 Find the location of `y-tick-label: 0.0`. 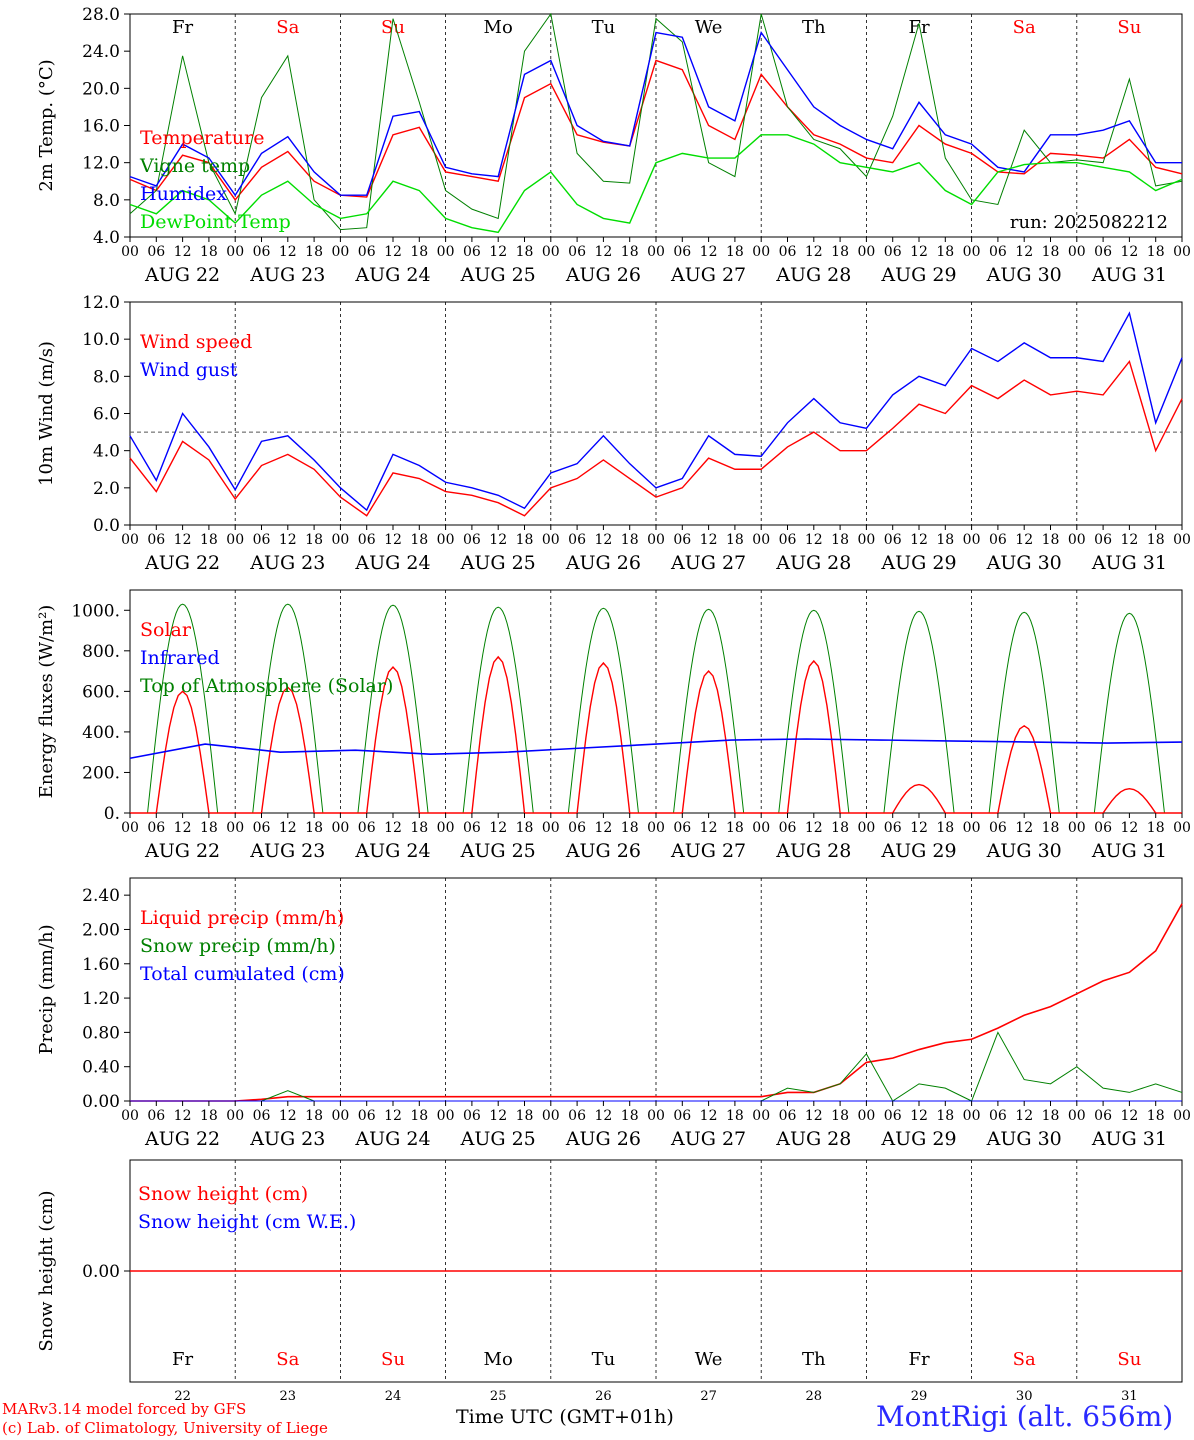

y-tick-label: 0.0 is located at coordinates (106, 526).